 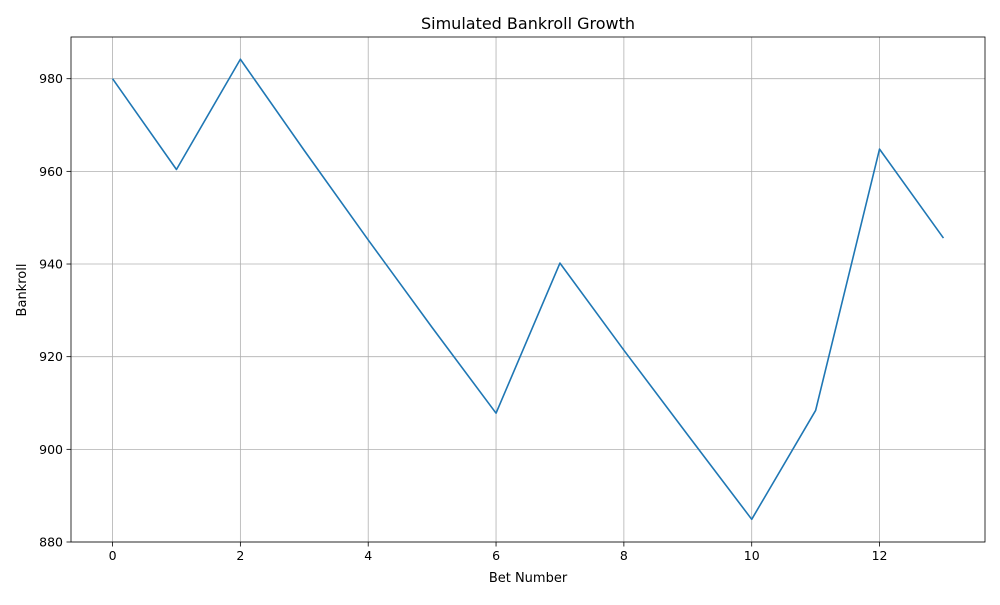 I want to click on x-tick-label: 12, so click(x=880, y=555).